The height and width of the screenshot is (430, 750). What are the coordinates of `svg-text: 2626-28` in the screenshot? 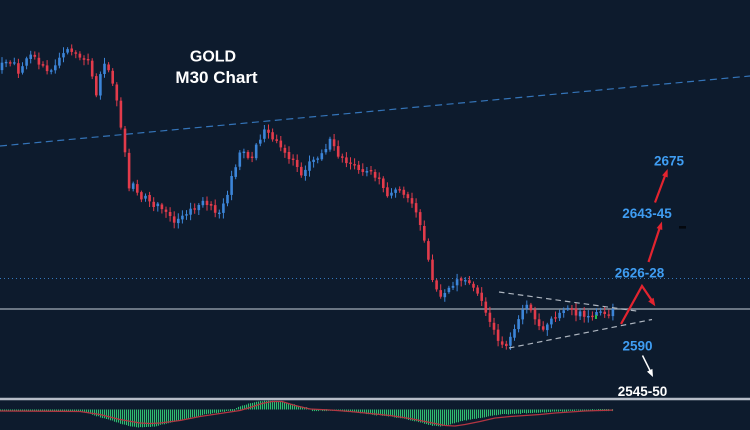 It's located at (640, 273).